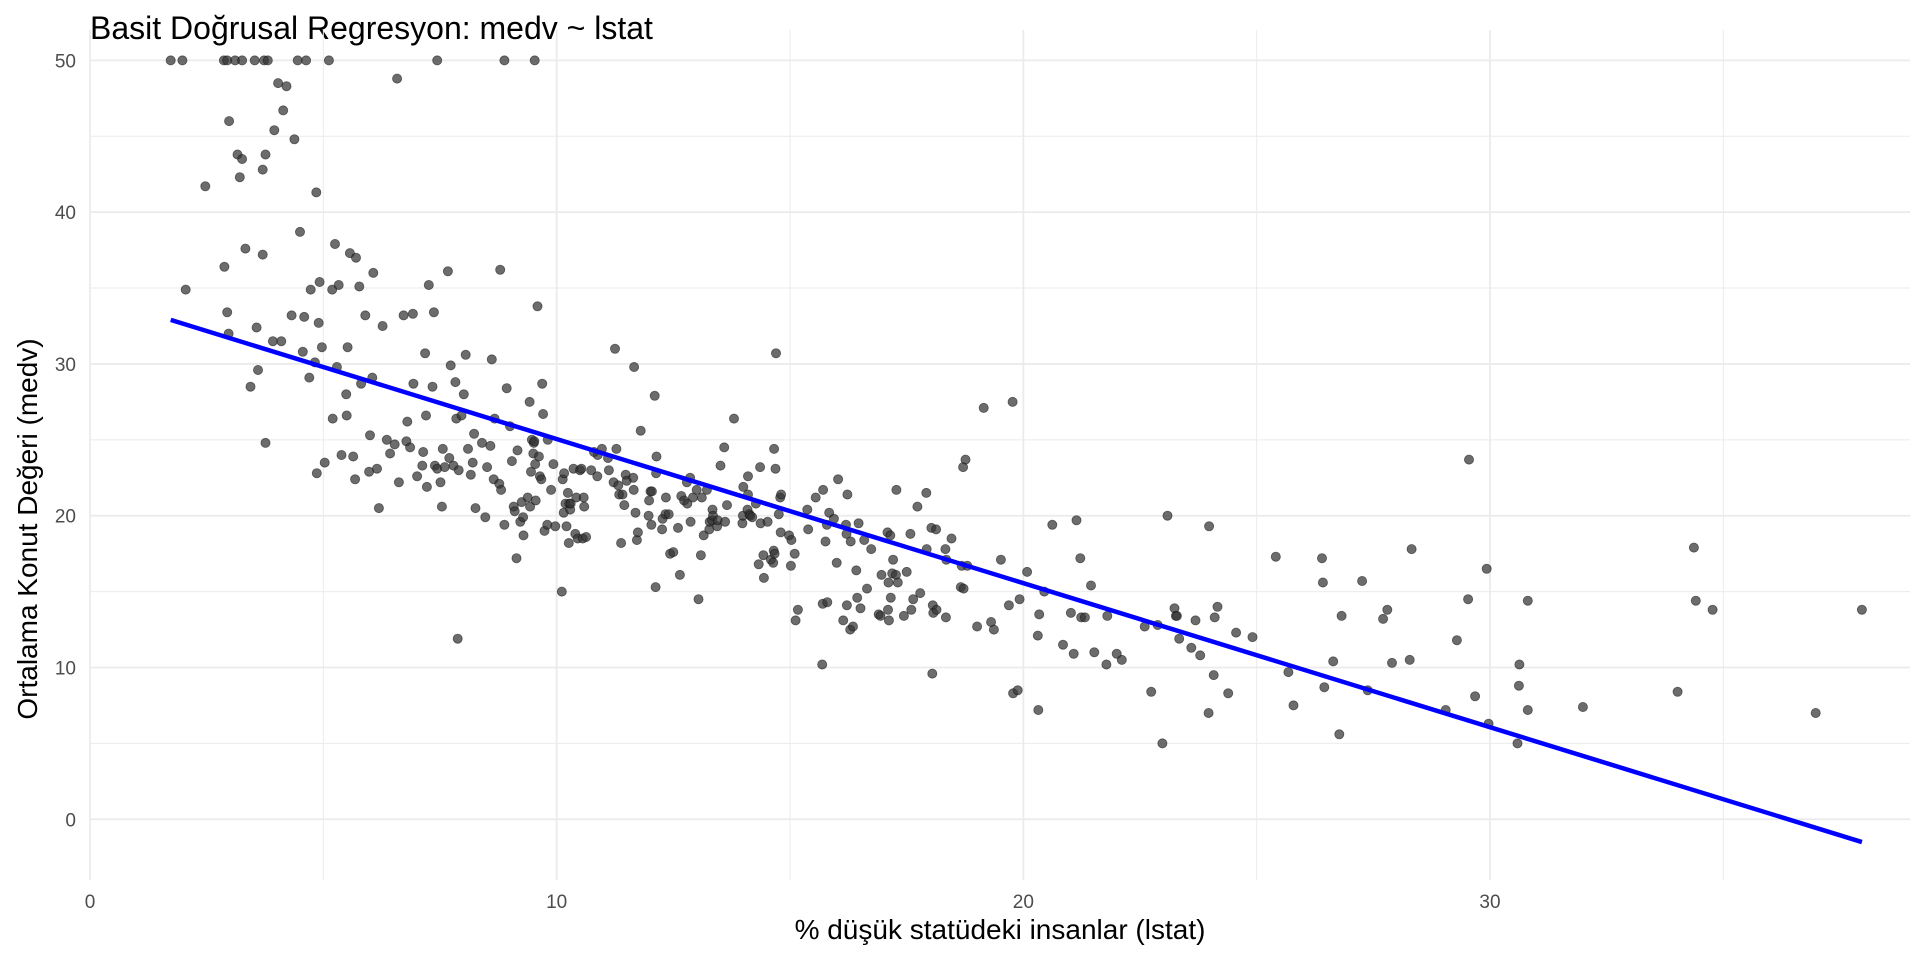 This screenshot has width=1920, height=960. Describe the element at coordinates (1023, 902) in the screenshot. I see `x-tick-label: 20` at that location.